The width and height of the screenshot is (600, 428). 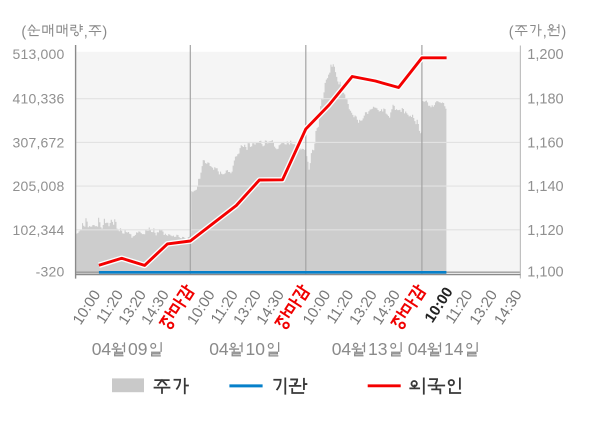 I want to click on svg-text: 410,336, so click(x=38, y=99).